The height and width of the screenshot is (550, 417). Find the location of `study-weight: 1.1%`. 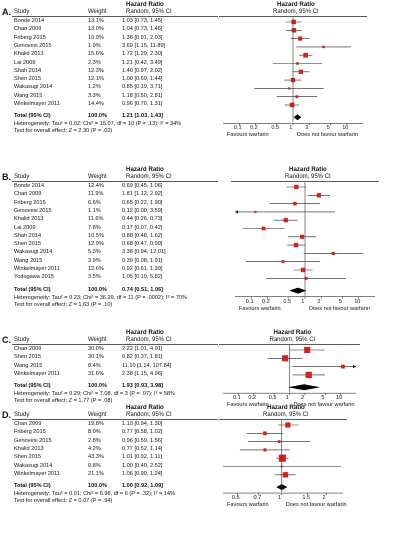

study-weight: 1.1% is located at coordinates (94, 210).